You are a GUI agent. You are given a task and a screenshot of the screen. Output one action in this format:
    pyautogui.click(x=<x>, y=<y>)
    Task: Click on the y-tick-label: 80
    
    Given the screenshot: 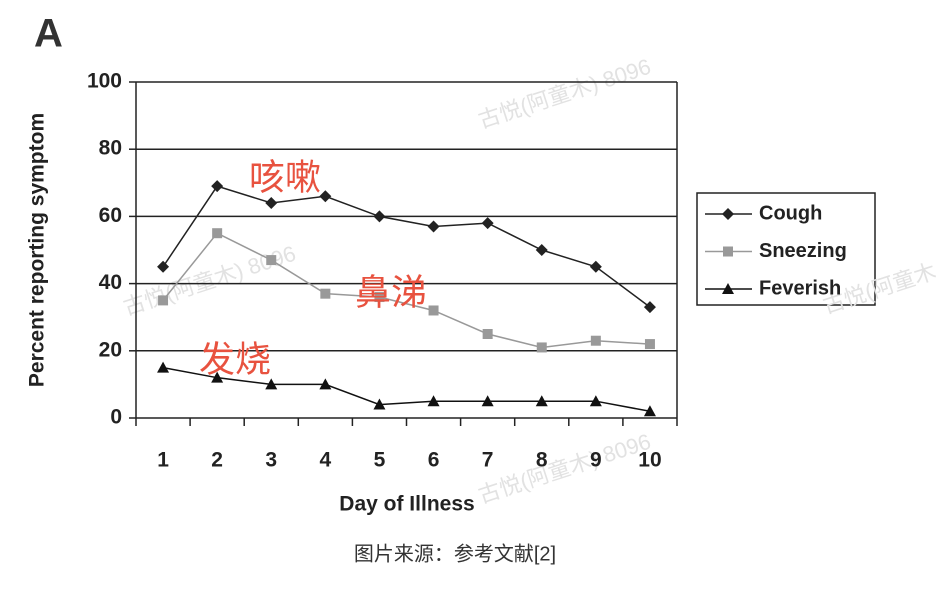 What is the action you would take?
    pyautogui.click(x=110, y=148)
    